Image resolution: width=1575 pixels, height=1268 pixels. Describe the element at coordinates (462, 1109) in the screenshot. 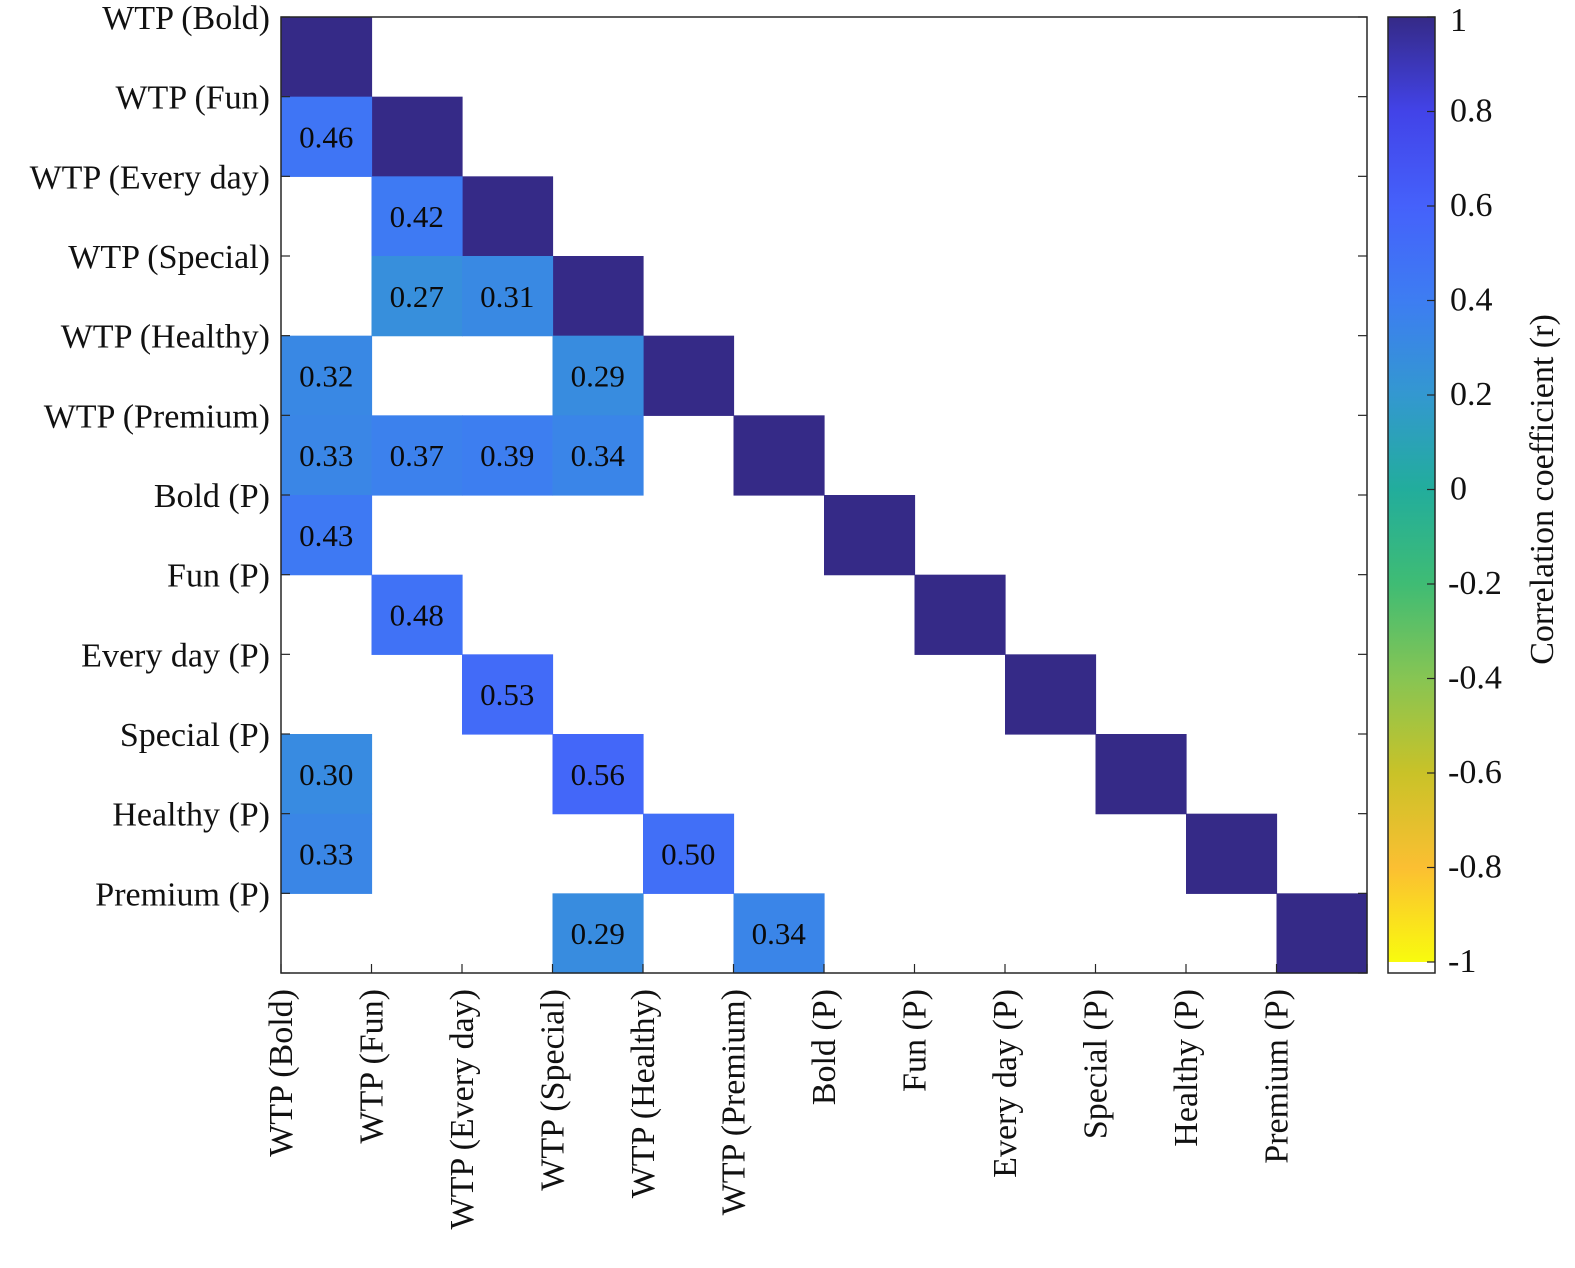

I see `x-tick-label-wtp-every-day: WTP (Every day)` at that location.